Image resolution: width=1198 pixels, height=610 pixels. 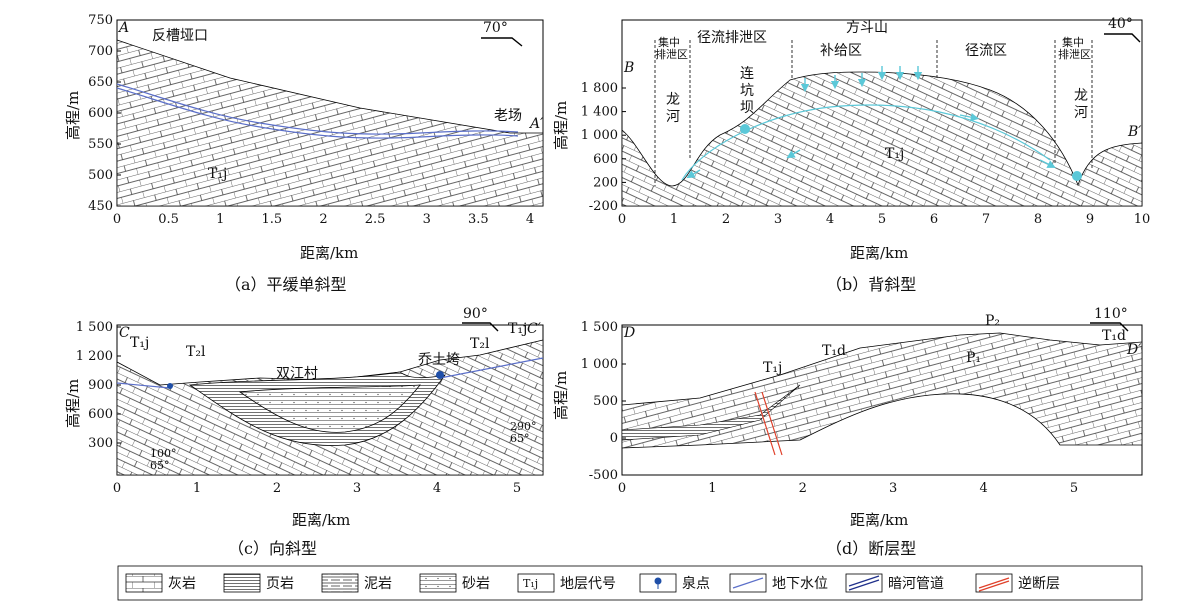 What do you see at coordinates (94, 356) in the screenshot?
I see `c-ytick-label: 1 200` at bounding box center [94, 356].